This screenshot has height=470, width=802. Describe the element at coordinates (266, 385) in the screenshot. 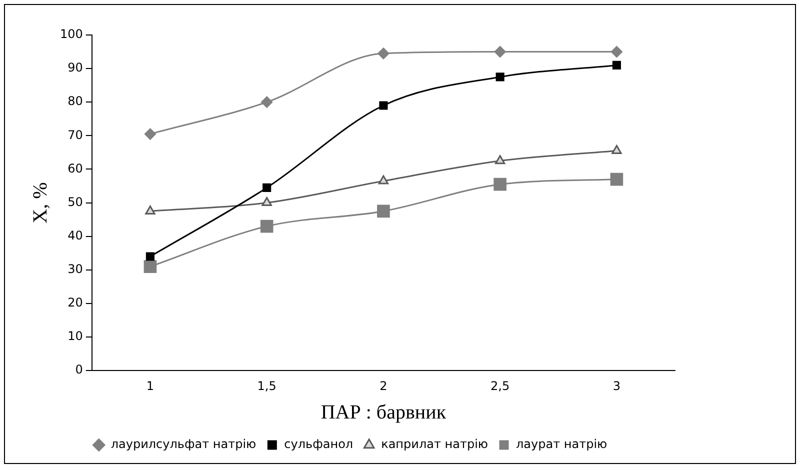

I see `x-tick-label: 1,5` at that location.